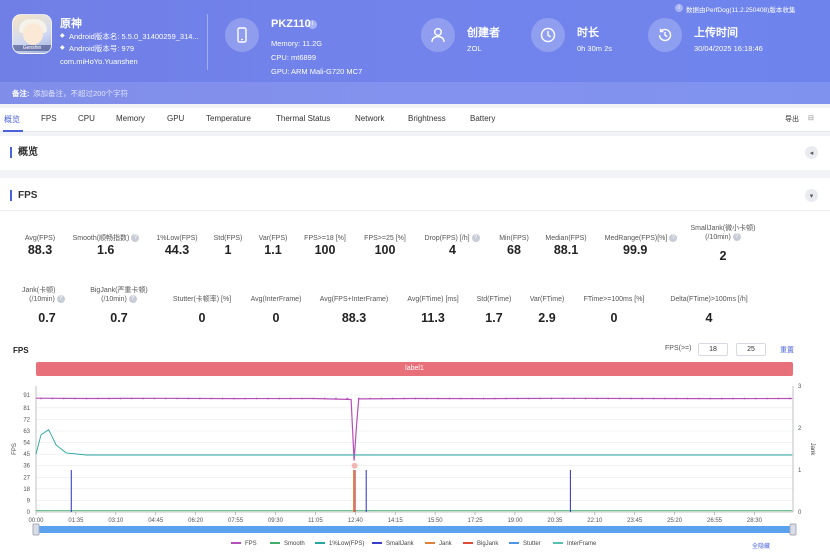 This screenshot has width=830, height=554. I want to click on upload-label: 上传时间, so click(716, 33).